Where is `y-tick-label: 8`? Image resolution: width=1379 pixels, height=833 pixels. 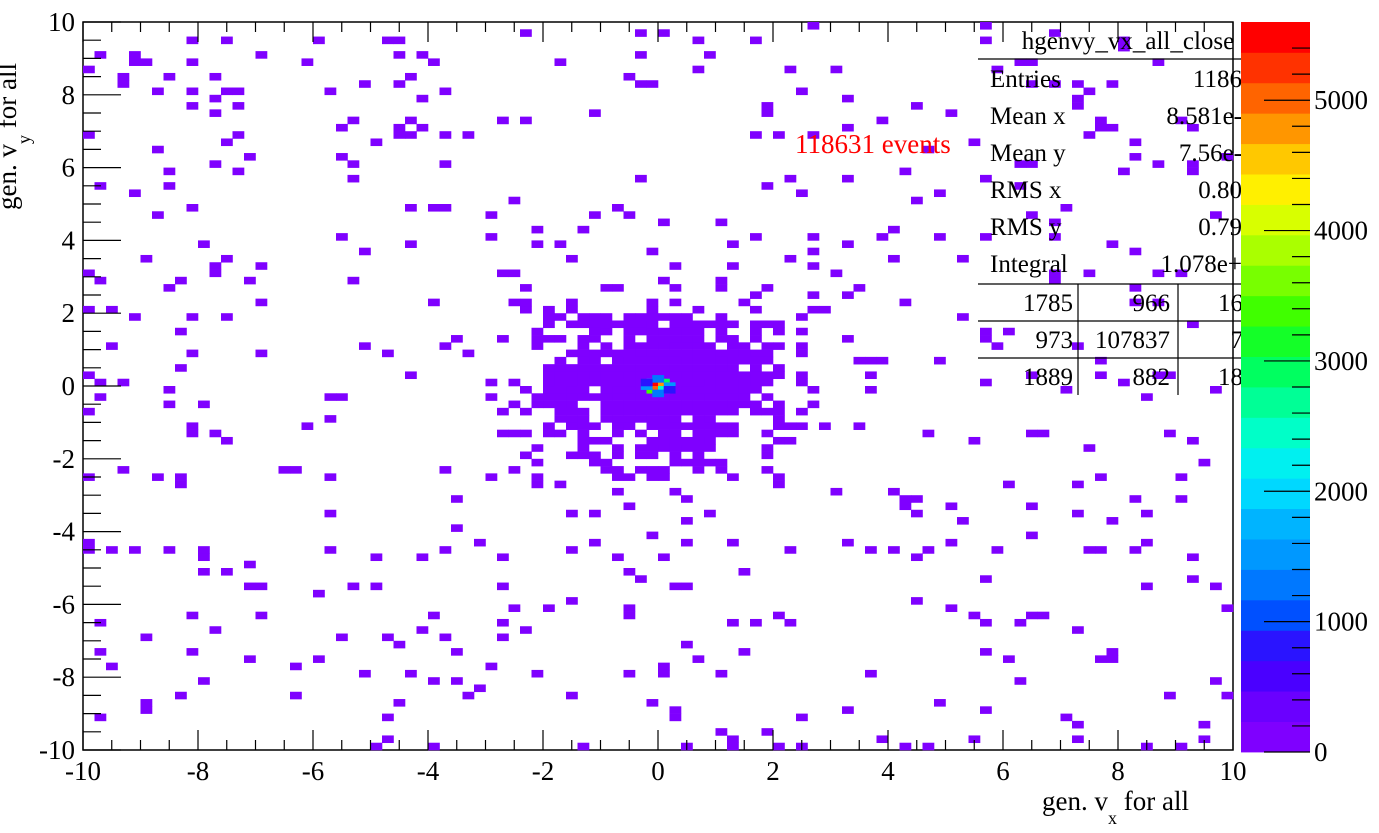 y-tick-label: 8 is located at coordinates (69, 95).